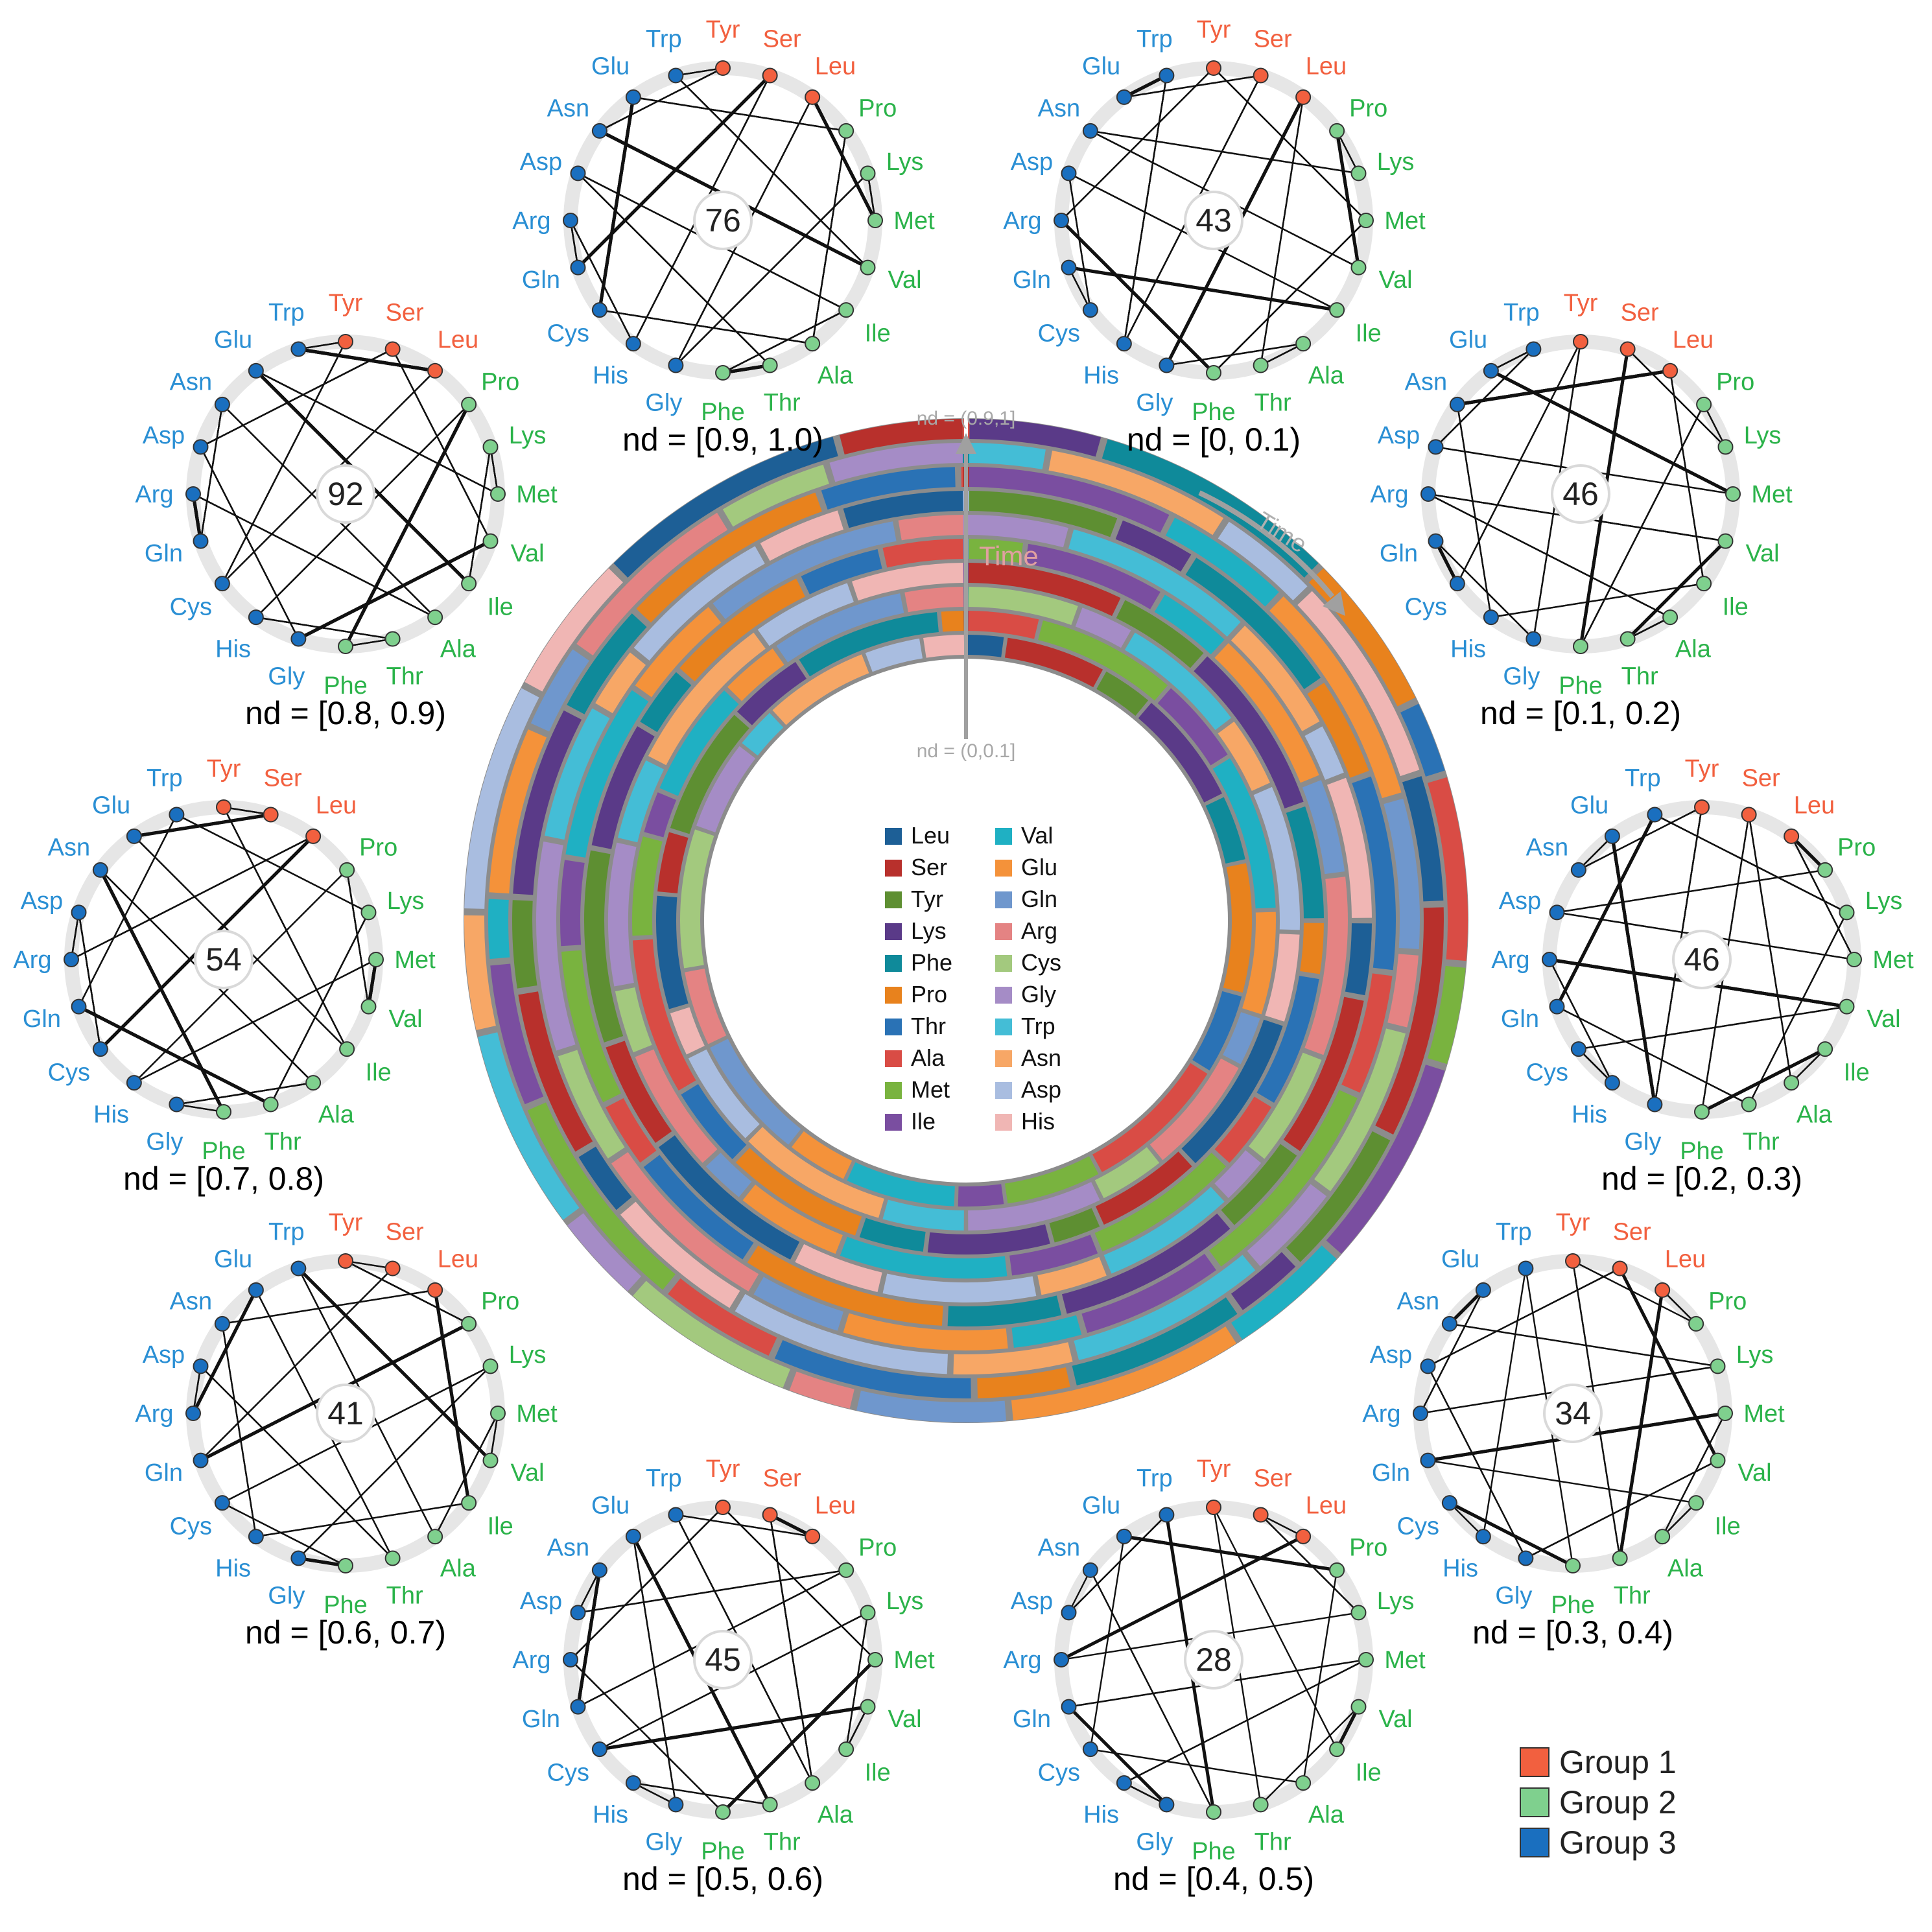  Describe the element at coordinates (568, 1772) in the screenshot. I see `node-label: Cys` at that location.